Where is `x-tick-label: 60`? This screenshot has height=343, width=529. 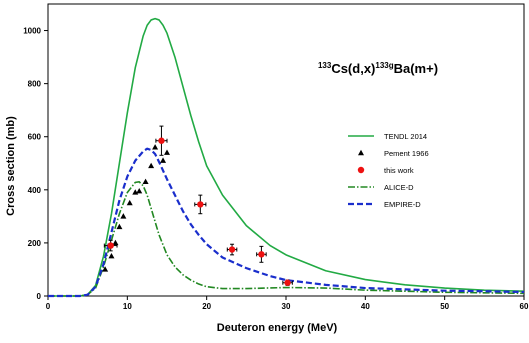
x-tick-label: 60 is located at coordinates (524, 306).